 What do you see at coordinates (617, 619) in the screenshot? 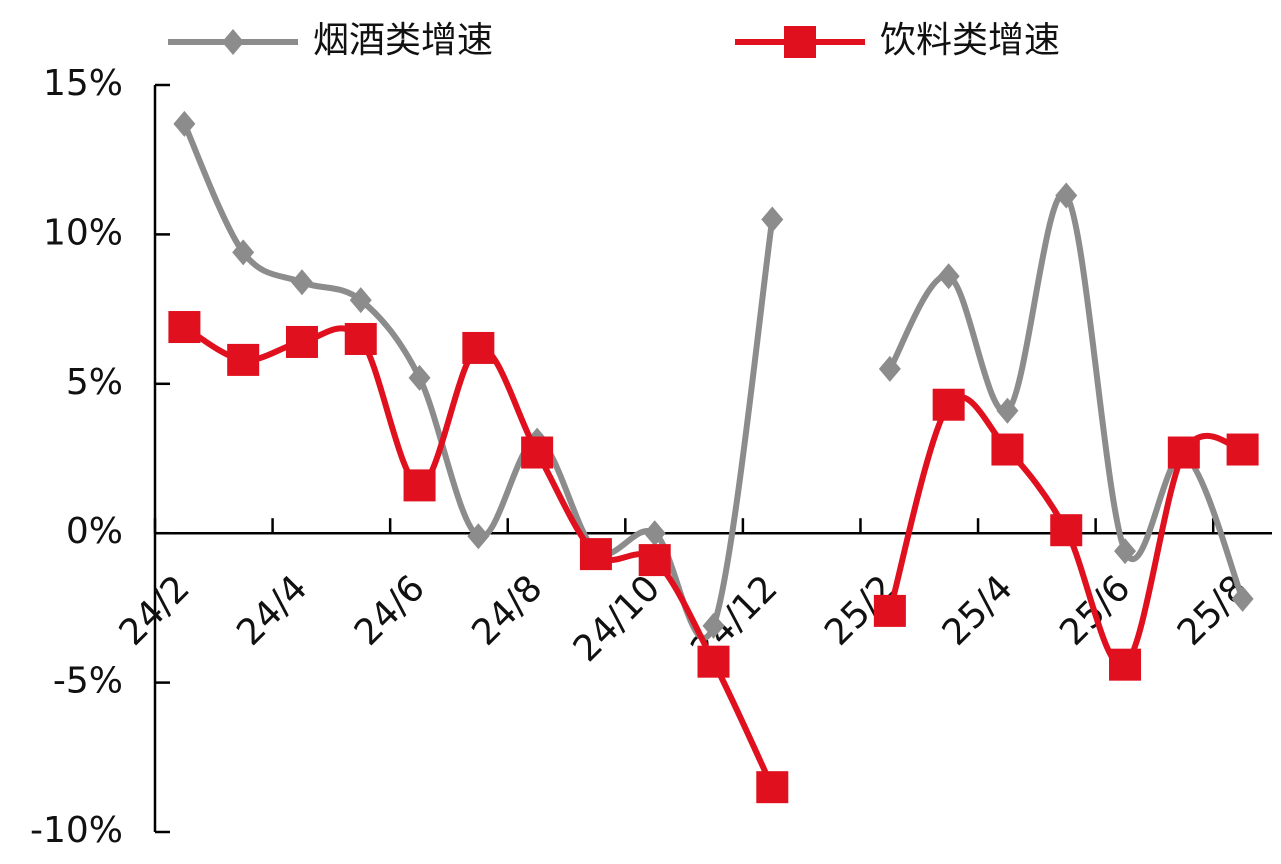
I see `x-tick-label: 24/10` at bounding box center [617, 619].